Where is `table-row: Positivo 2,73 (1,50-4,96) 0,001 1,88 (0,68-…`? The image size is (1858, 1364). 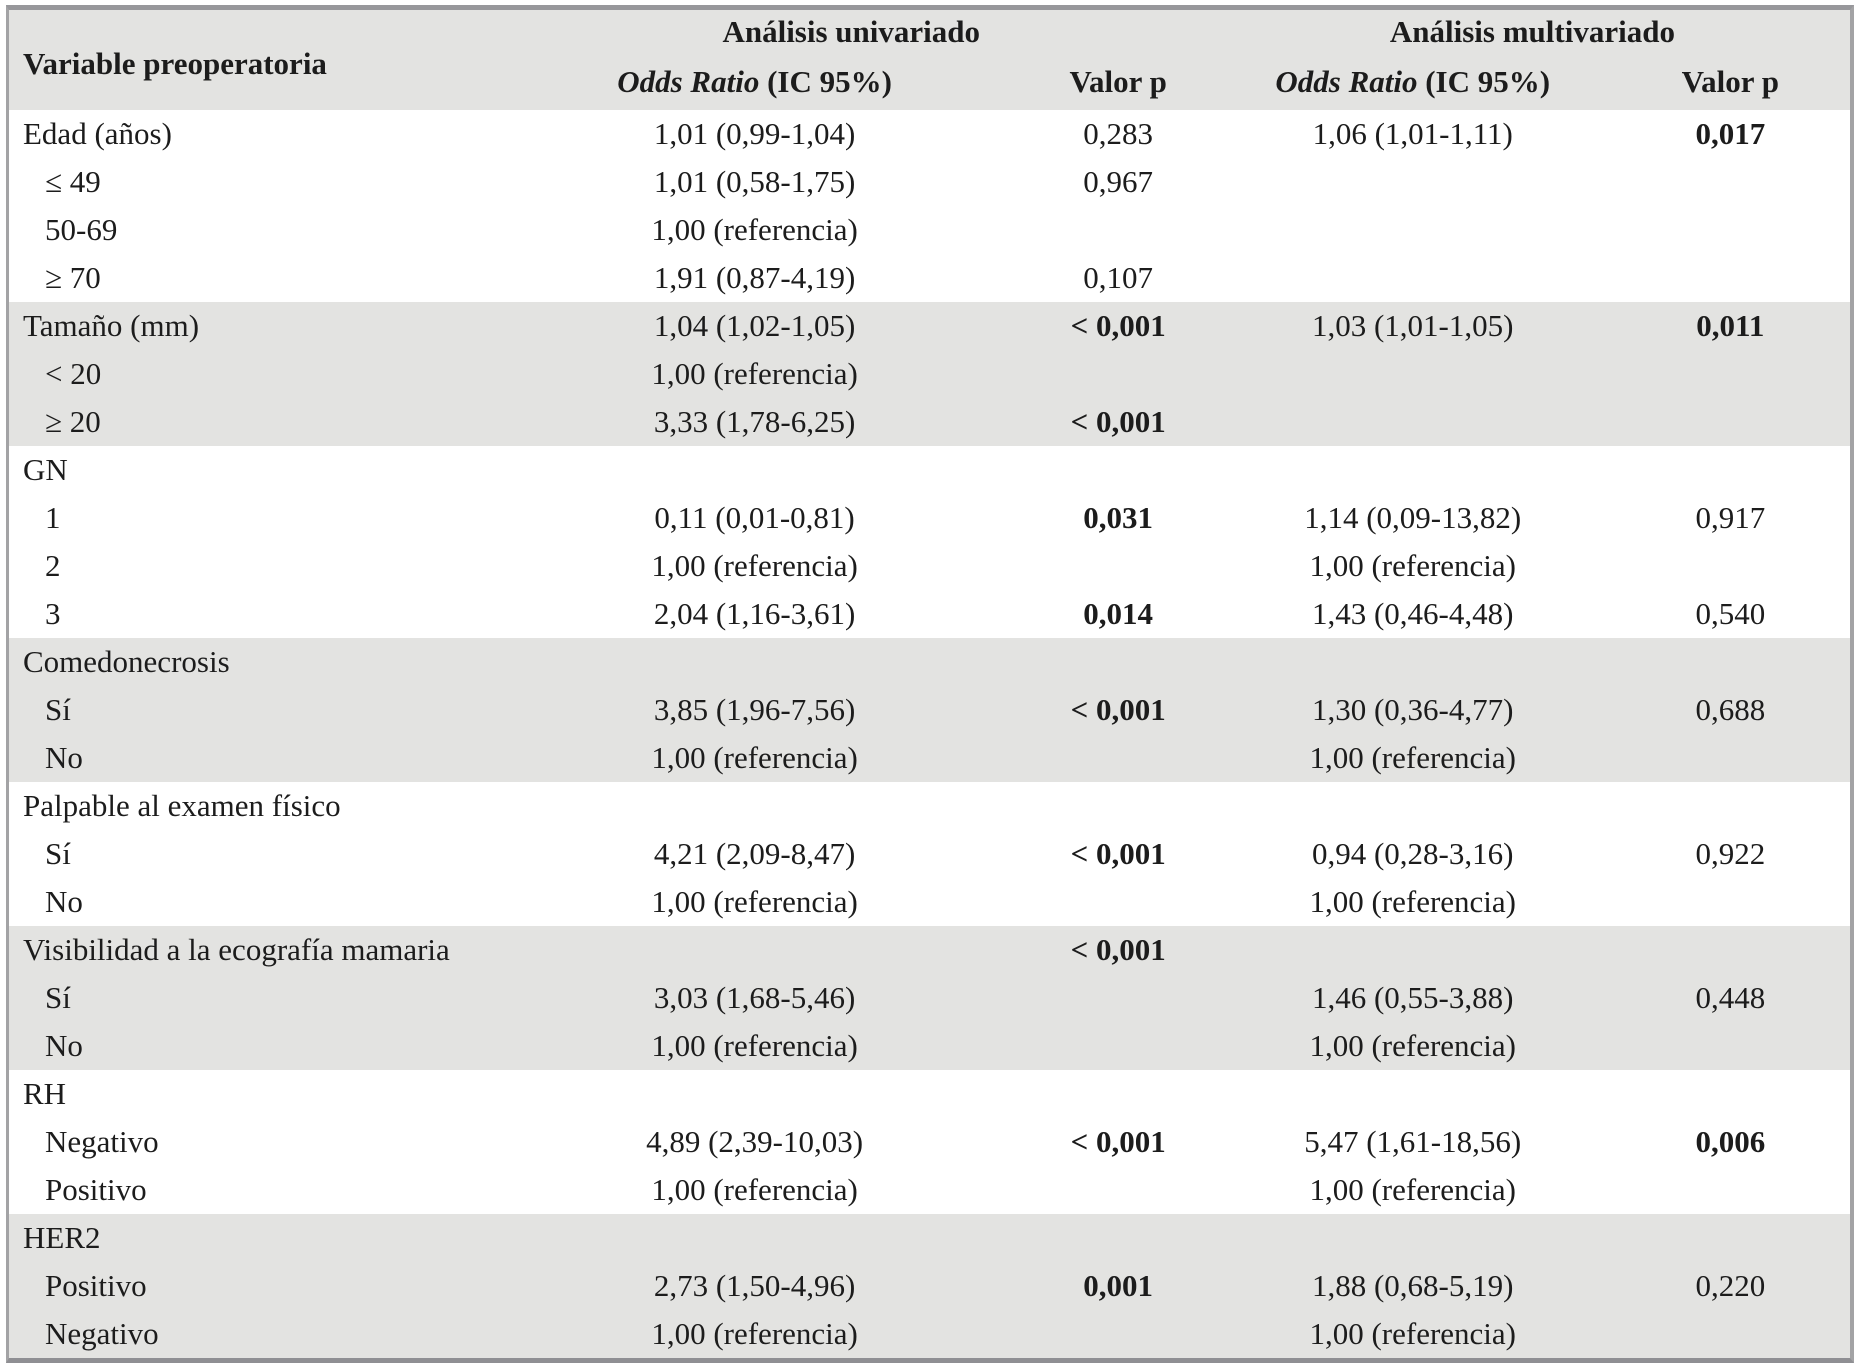
table-row: Positivo 2,73 (1,50-4,96) 0,001 1,88 (0,68-… is located at coordinates (929, 1286).